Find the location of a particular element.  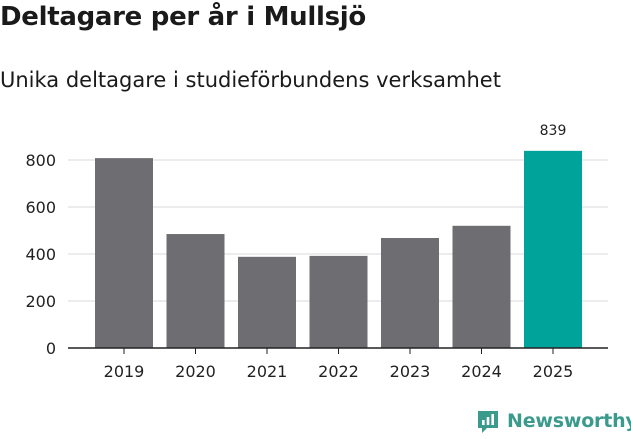

data-label: 839 is located at coordinates (553, 131).